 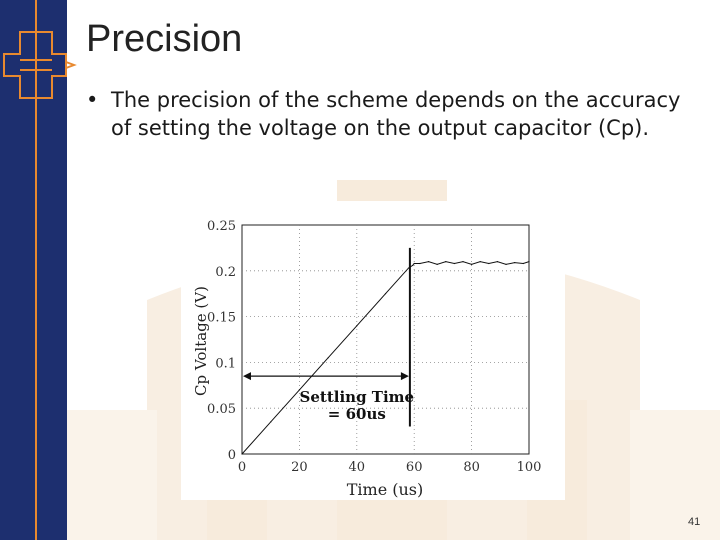 I want to click on settling-time-label: Settling Time, so click(x=357, y=397).